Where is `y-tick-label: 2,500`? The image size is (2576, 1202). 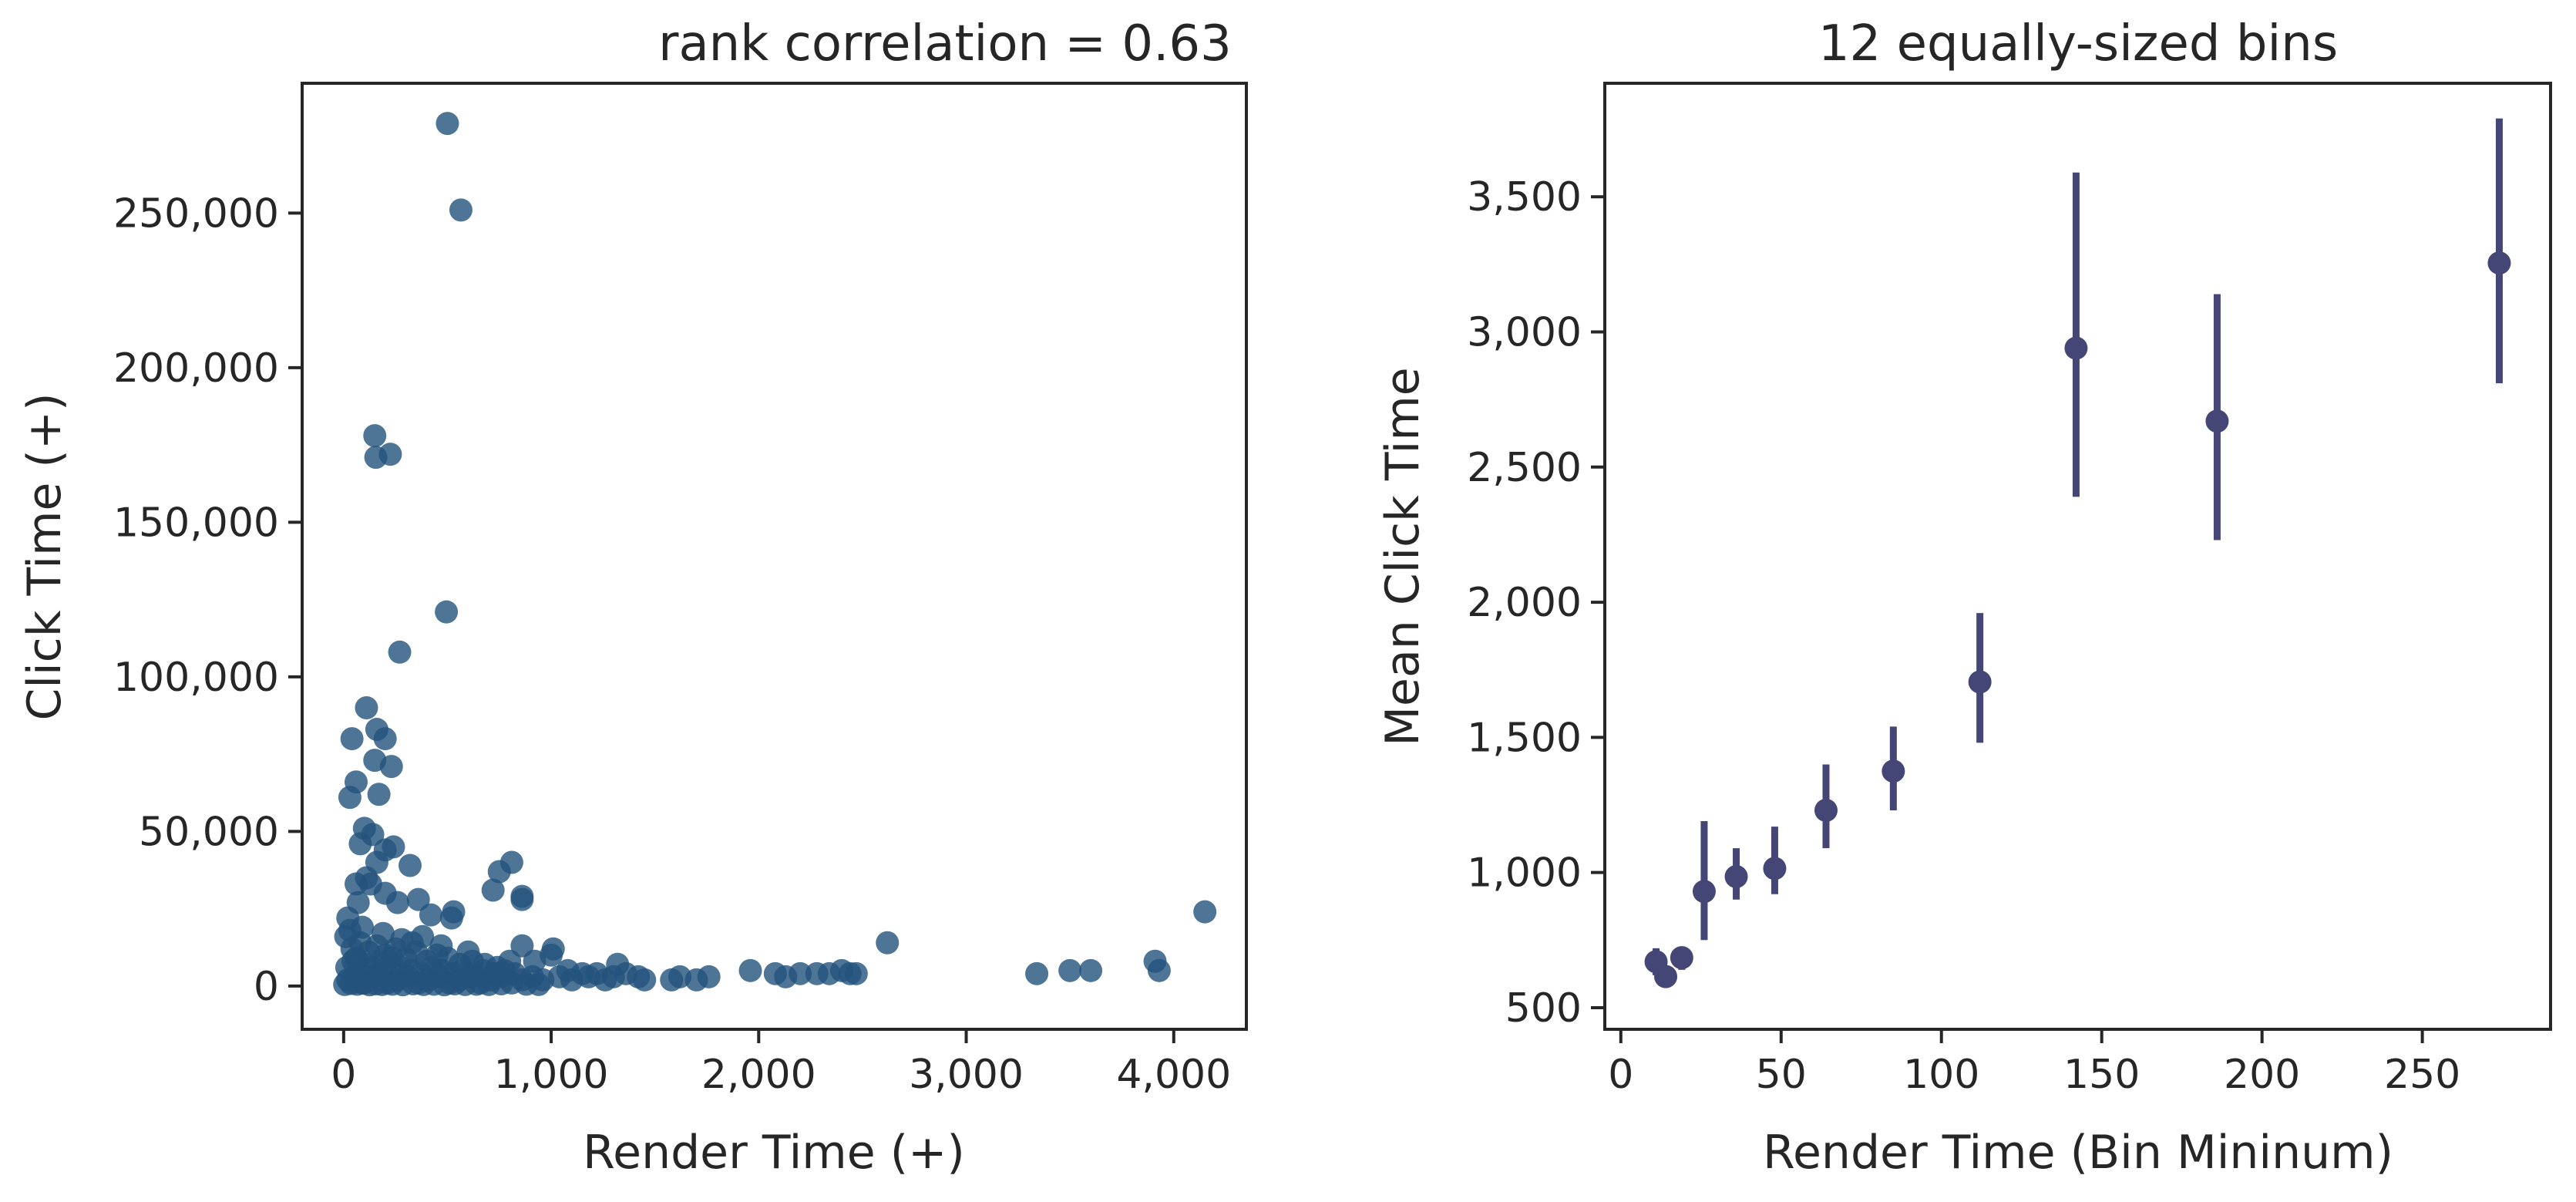
y-tick-label: 2,500 is located at coordinates (1524, 468).